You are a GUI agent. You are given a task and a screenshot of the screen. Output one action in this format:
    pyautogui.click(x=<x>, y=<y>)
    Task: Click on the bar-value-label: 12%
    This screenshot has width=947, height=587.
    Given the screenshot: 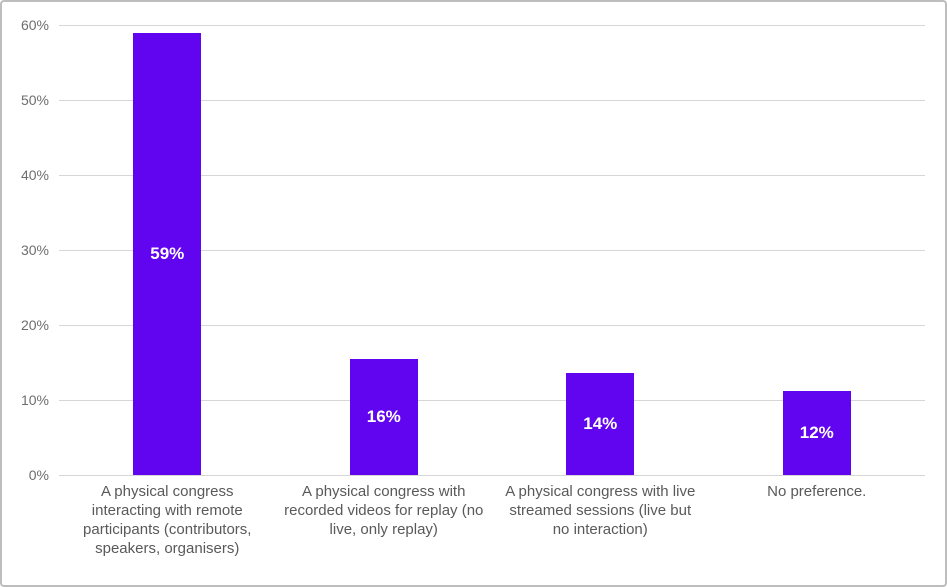 What is the action you would take?
    pyautogui.click(x=816, y=432)
    